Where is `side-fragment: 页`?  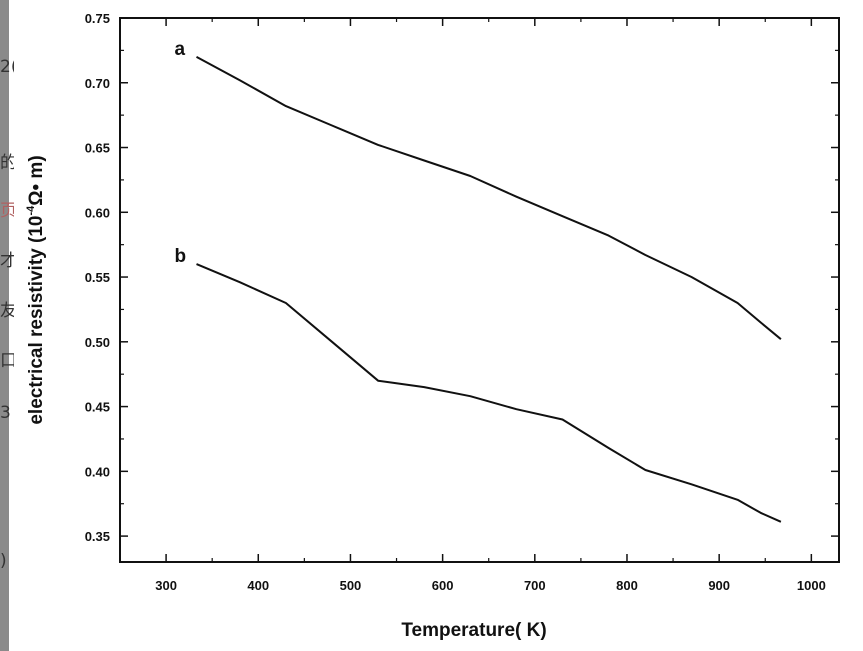
side-fragment: 页 is located at coordinates (7, 211).